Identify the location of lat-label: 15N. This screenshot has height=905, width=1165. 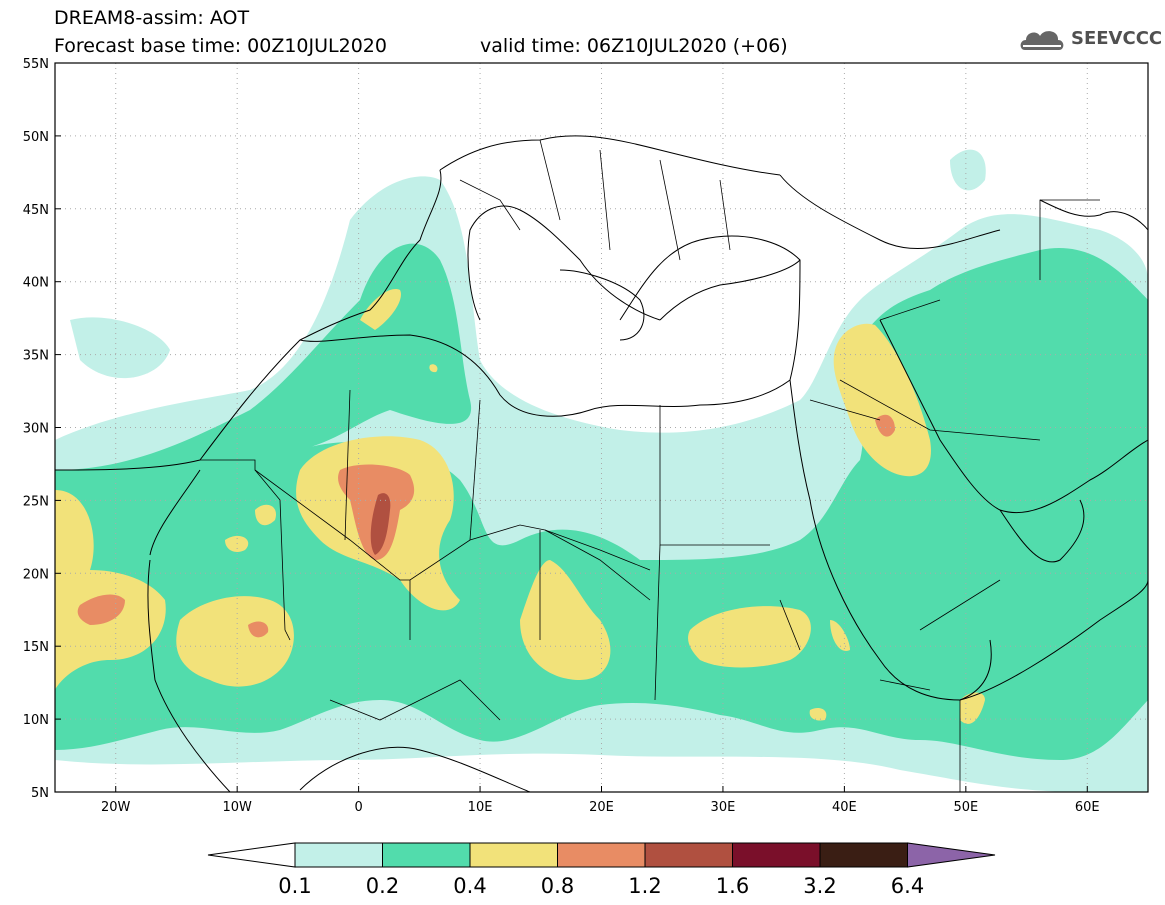
(36, 647).